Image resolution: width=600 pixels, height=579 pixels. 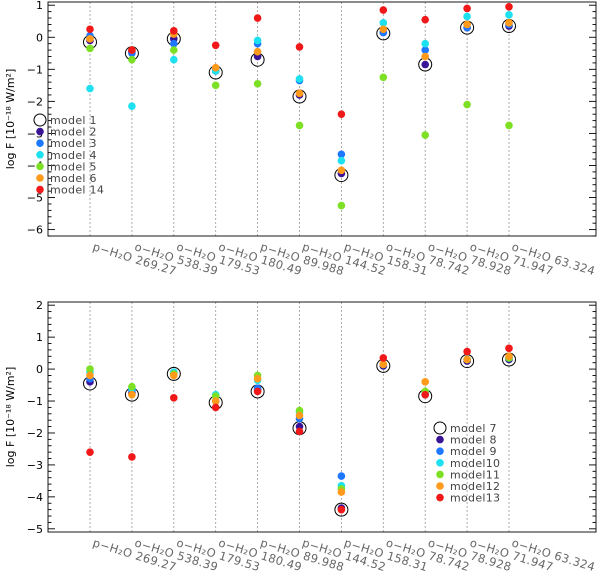 I want to click on legend-label: model 9, so click(x=473, y=451).